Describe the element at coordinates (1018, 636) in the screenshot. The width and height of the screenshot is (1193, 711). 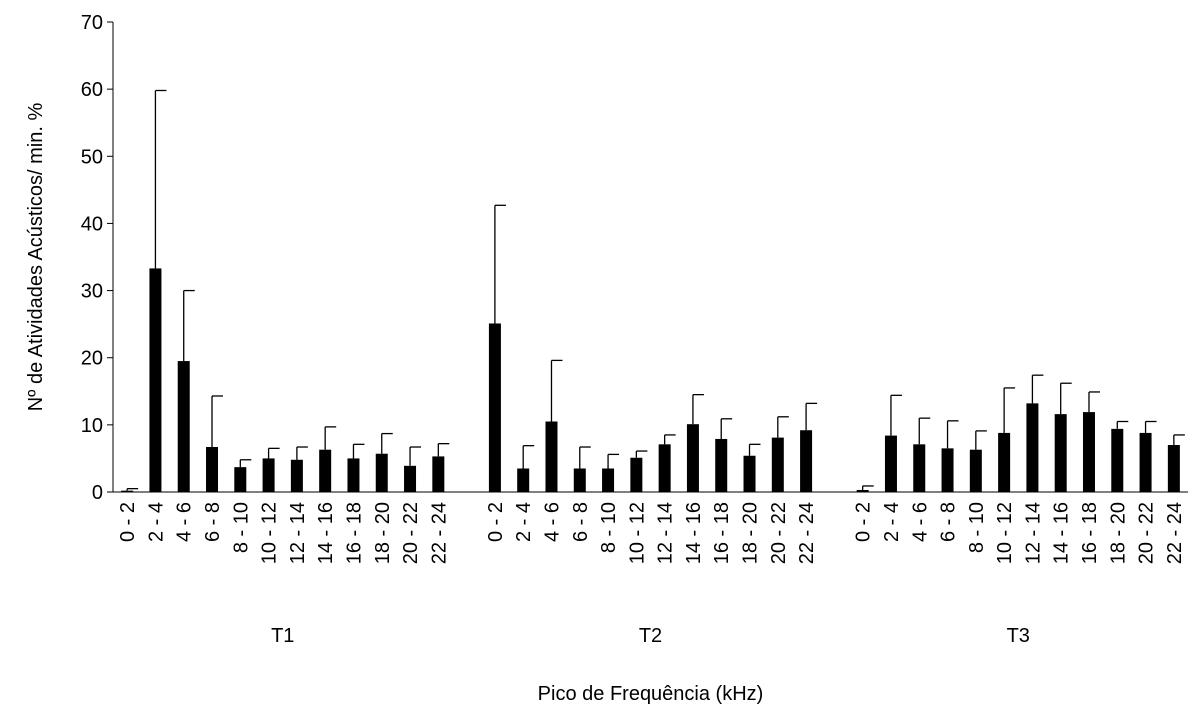
I see `group-label: T3` at that location.